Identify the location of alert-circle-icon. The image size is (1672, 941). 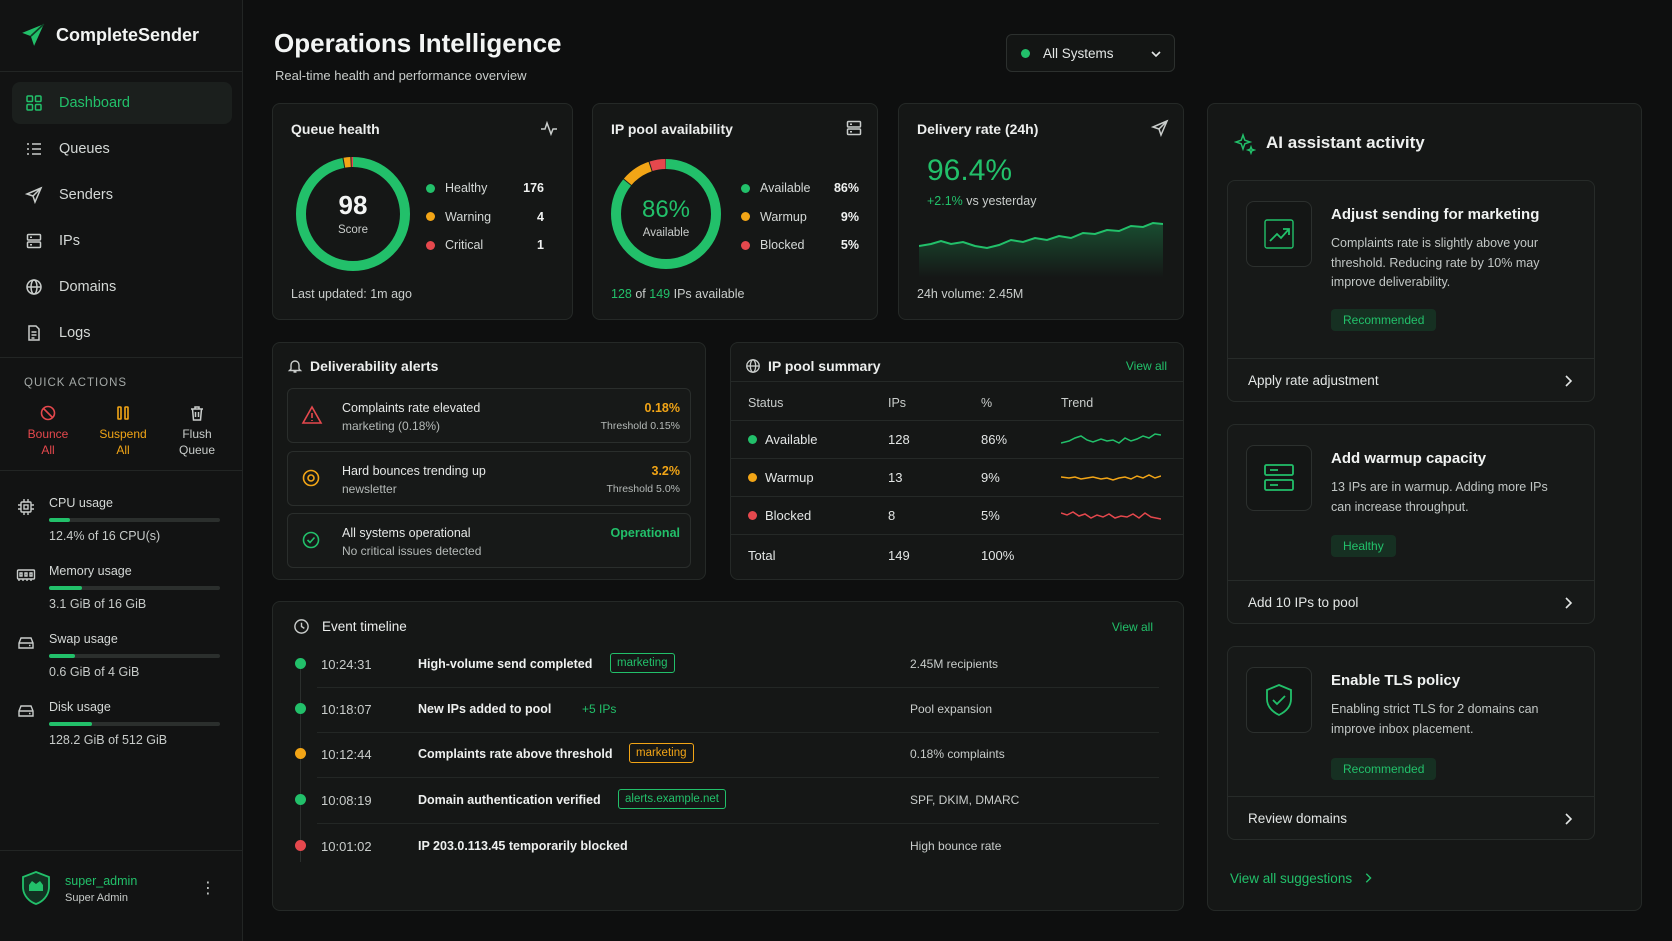
(311, 478).